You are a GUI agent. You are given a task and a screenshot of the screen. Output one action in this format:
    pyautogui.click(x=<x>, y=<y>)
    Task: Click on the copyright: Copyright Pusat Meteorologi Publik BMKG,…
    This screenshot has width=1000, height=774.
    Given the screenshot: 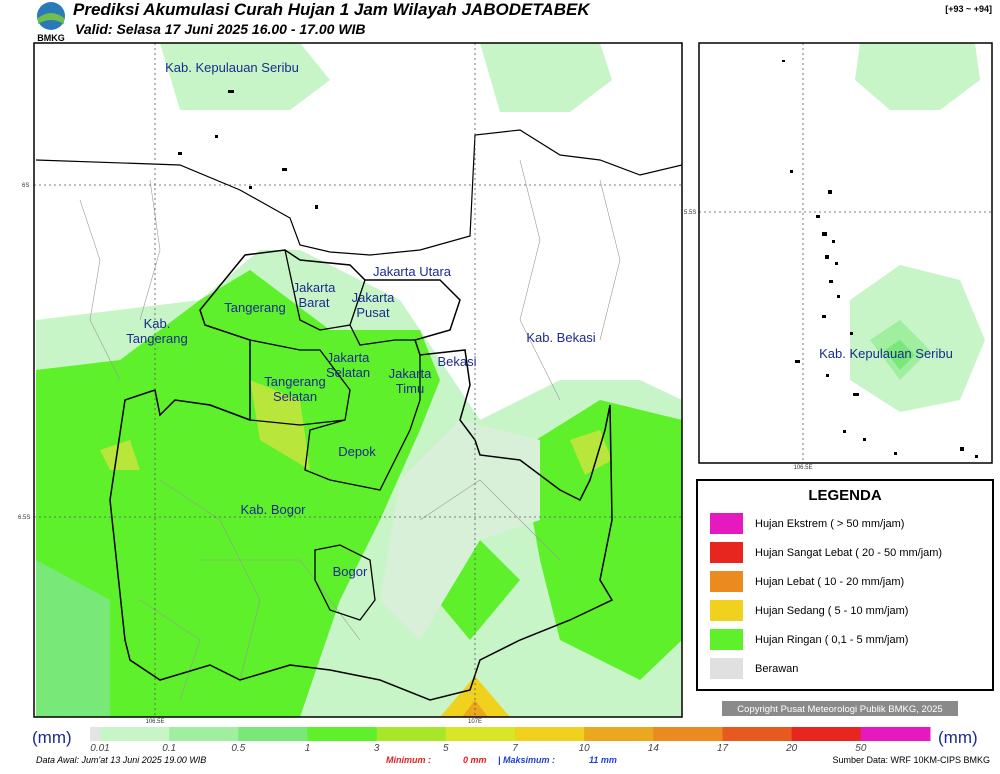 What is the action you would take?
    pyautogui.click(x=839, y=709)
    